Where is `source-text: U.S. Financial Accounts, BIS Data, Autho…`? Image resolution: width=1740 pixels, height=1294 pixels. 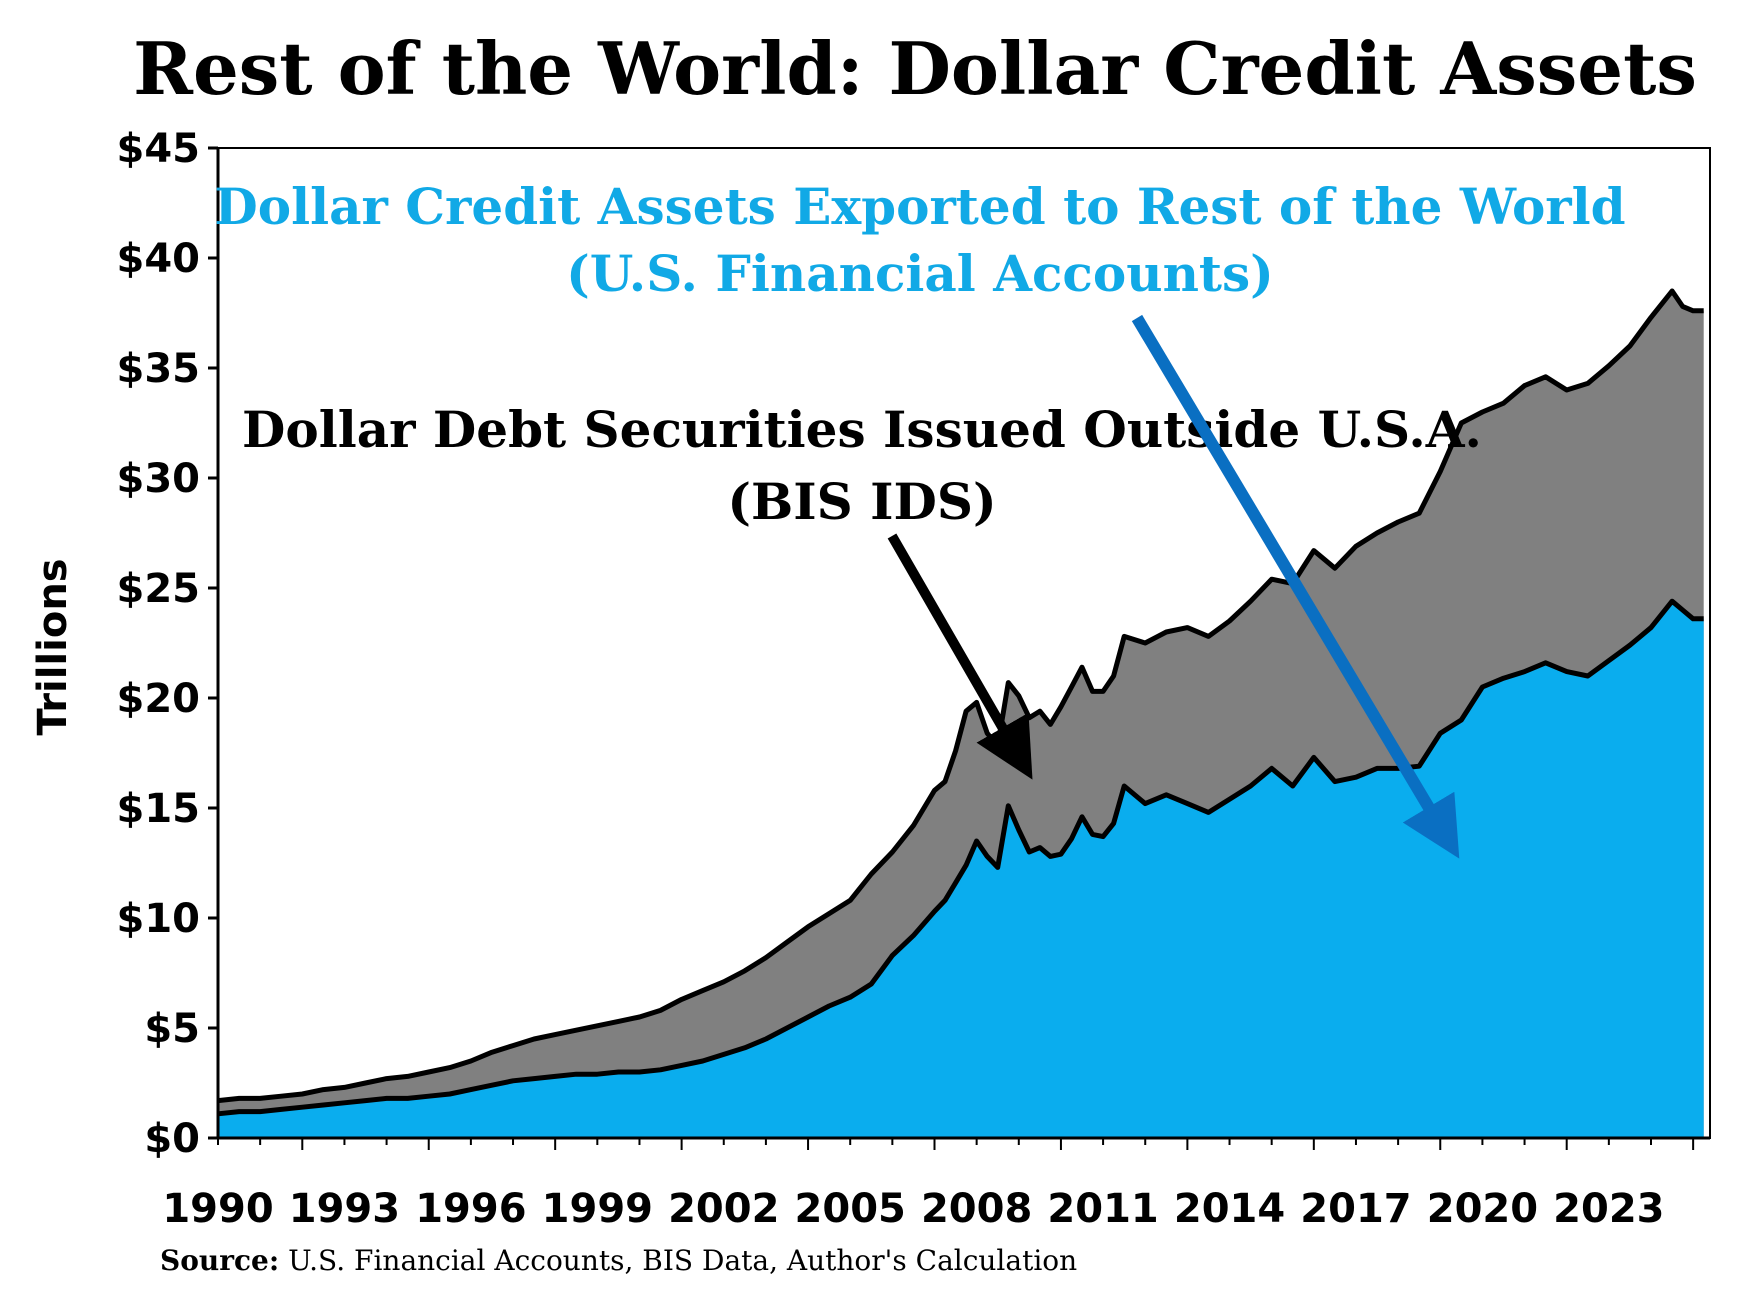 source-text: U.S. Financial Accounts, BIS Data, Autho… is located at coordinates (678, 1260).